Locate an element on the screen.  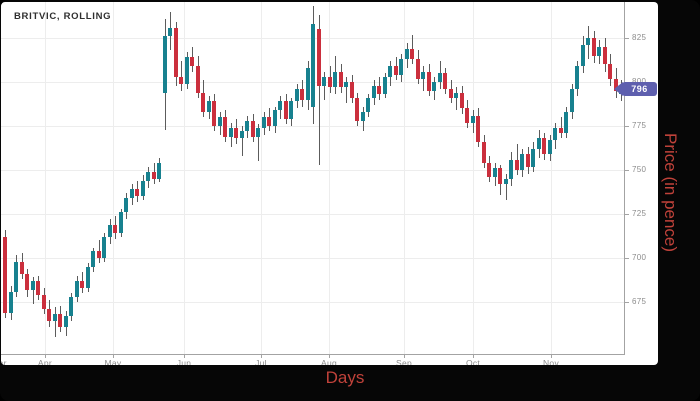
y-tick-label: 800 is located at coordinates (639, 81).